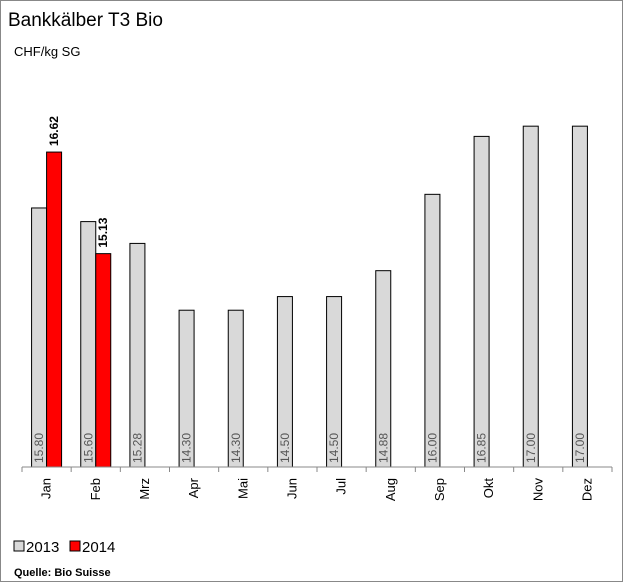  Describe the element at coordinates (46, 488) in the screenshot. I see `x-tick-label: Jan` at that location.